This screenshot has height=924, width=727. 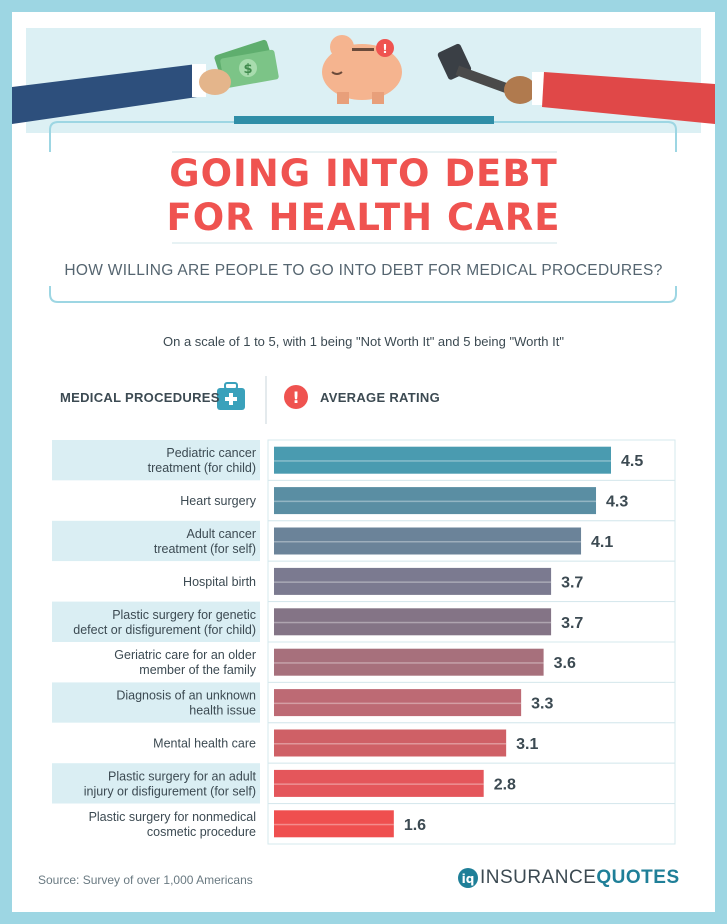 I want to click on column-header-rating: AVERAGE RATING, so click(x=380, y=397).